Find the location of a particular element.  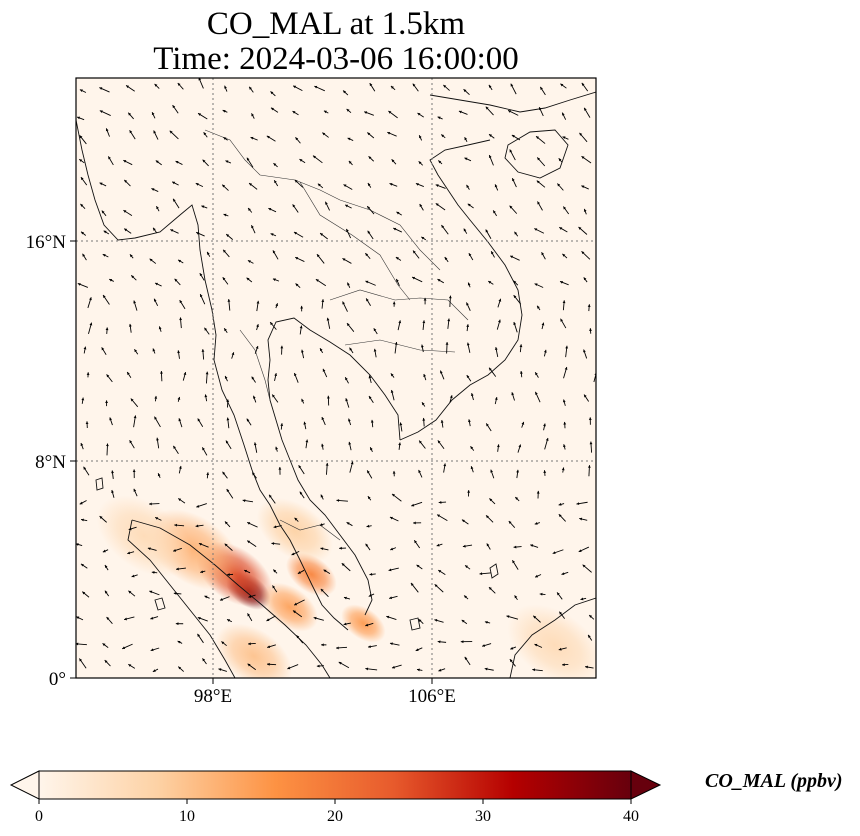

colorbar-tick-10: 10 is located at coordinates (187, 816).